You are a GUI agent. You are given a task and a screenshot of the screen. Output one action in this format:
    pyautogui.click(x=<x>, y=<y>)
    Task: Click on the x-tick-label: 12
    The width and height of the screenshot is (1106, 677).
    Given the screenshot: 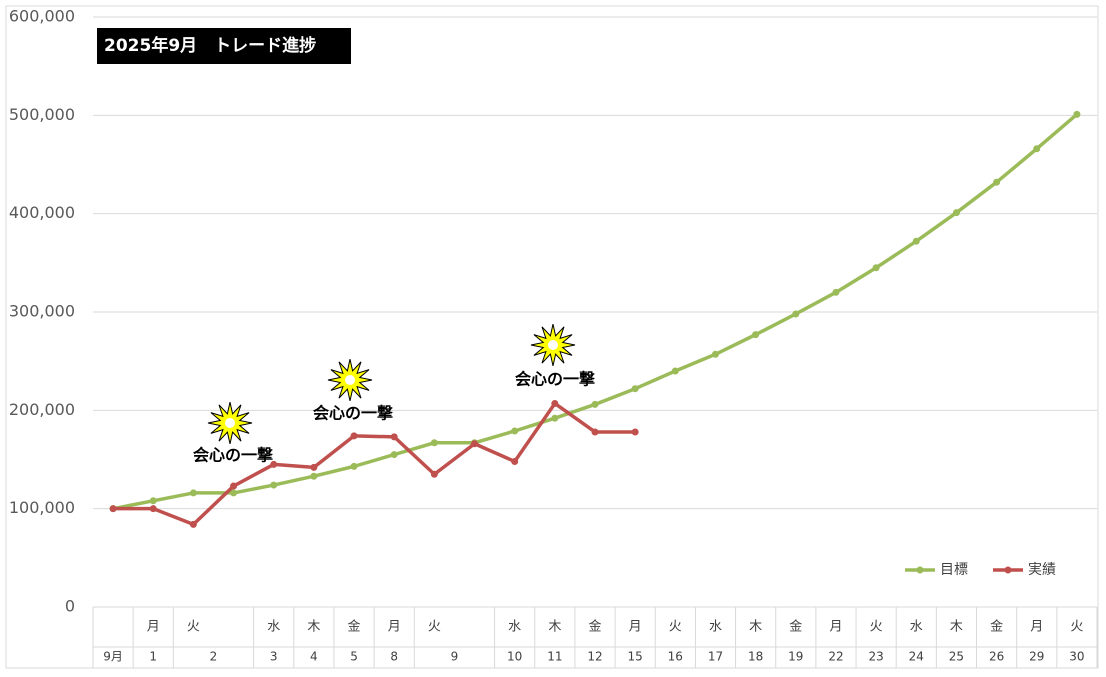 What is the action you would take?
    pyautogui.click(x=594, y=657)
    